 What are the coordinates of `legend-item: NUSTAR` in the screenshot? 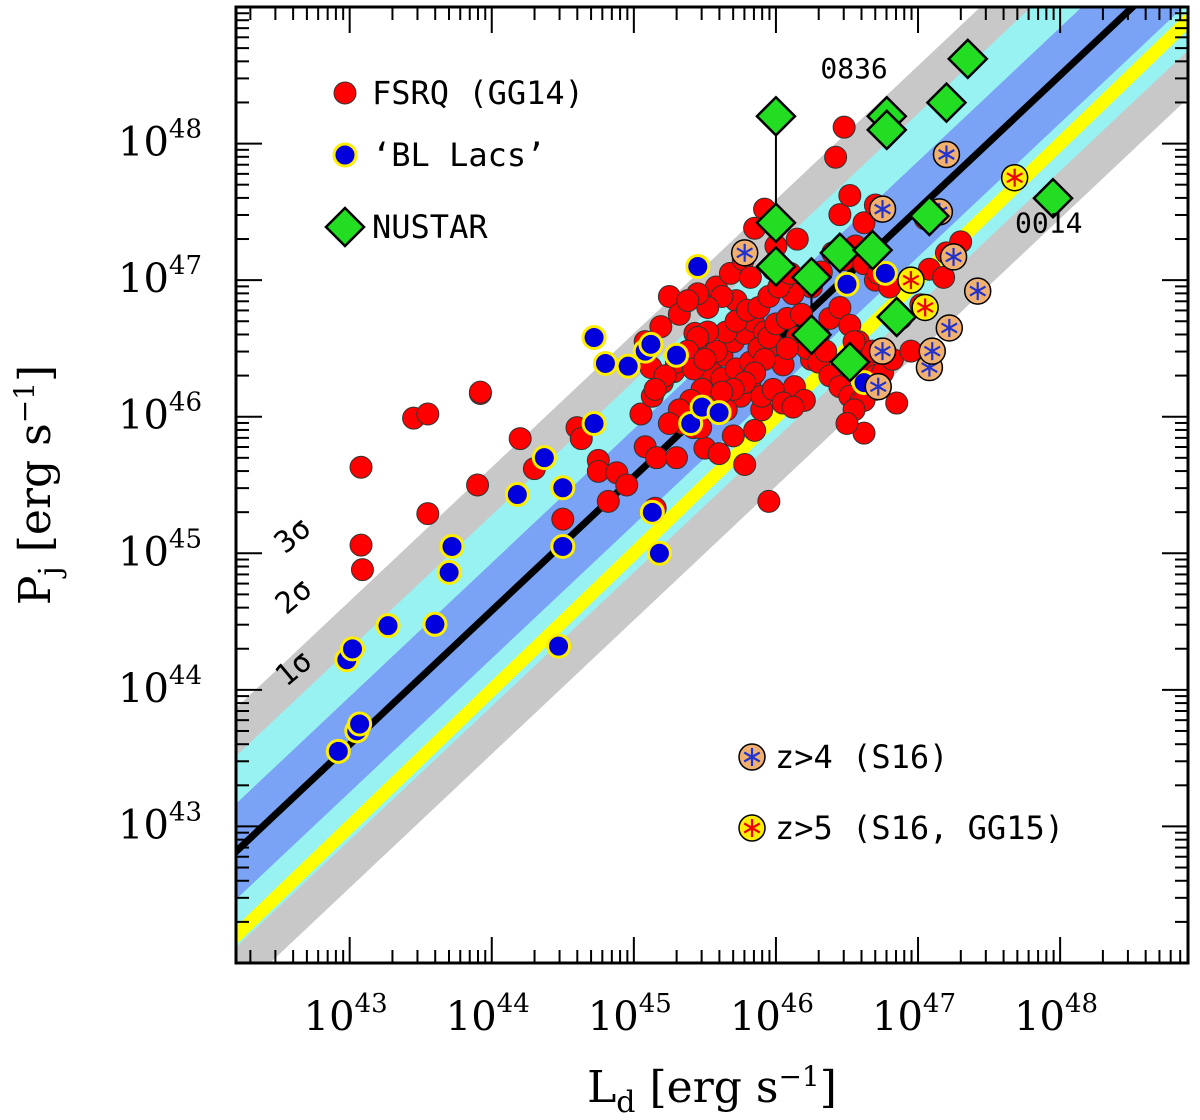 It's located at (406, 227).